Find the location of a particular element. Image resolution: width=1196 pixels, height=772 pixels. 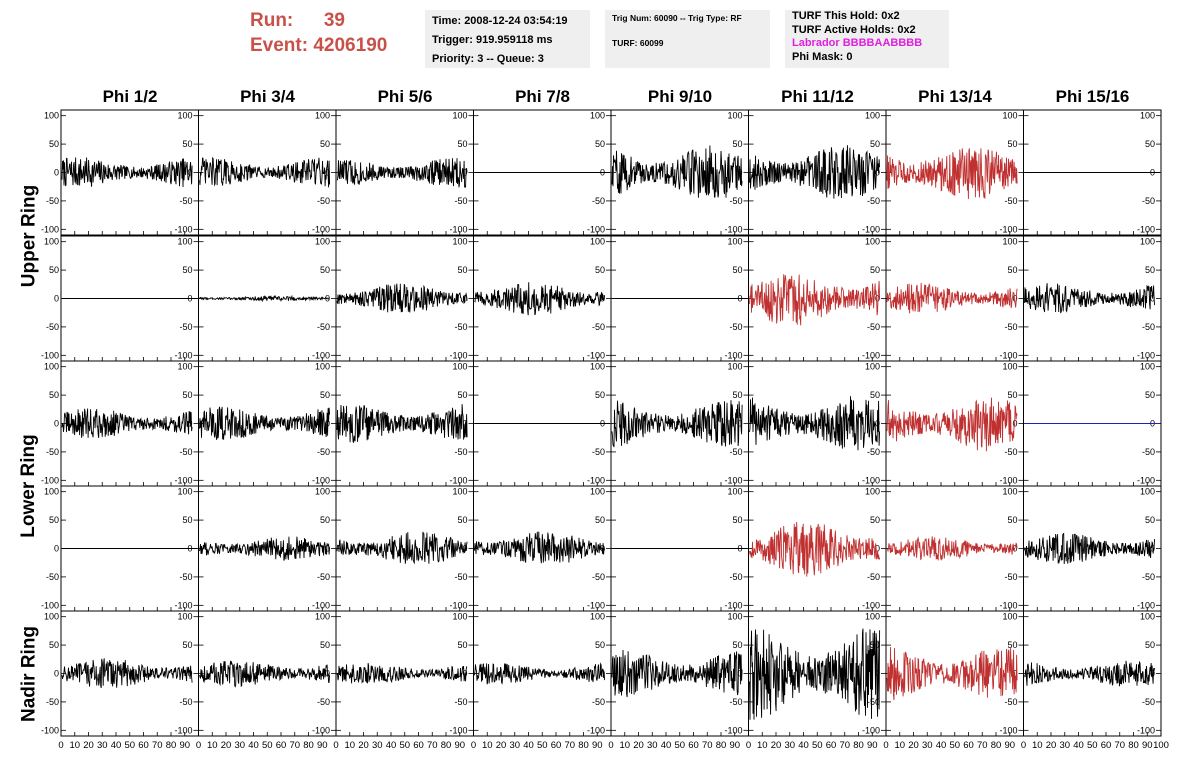

x-tick-label: 80 is located at coordinates (858, 745).